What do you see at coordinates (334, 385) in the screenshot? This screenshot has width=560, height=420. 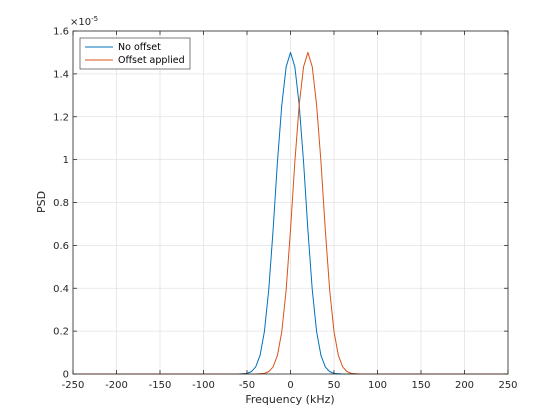 I see `x-tick-label: 50` at bounding box center [334, 385].